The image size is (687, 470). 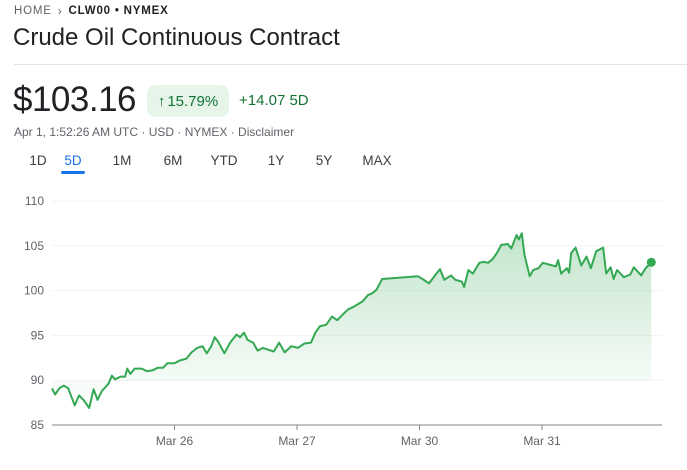 I want to click on arrow-up-icon: ↑, so click(x=161, y=101).